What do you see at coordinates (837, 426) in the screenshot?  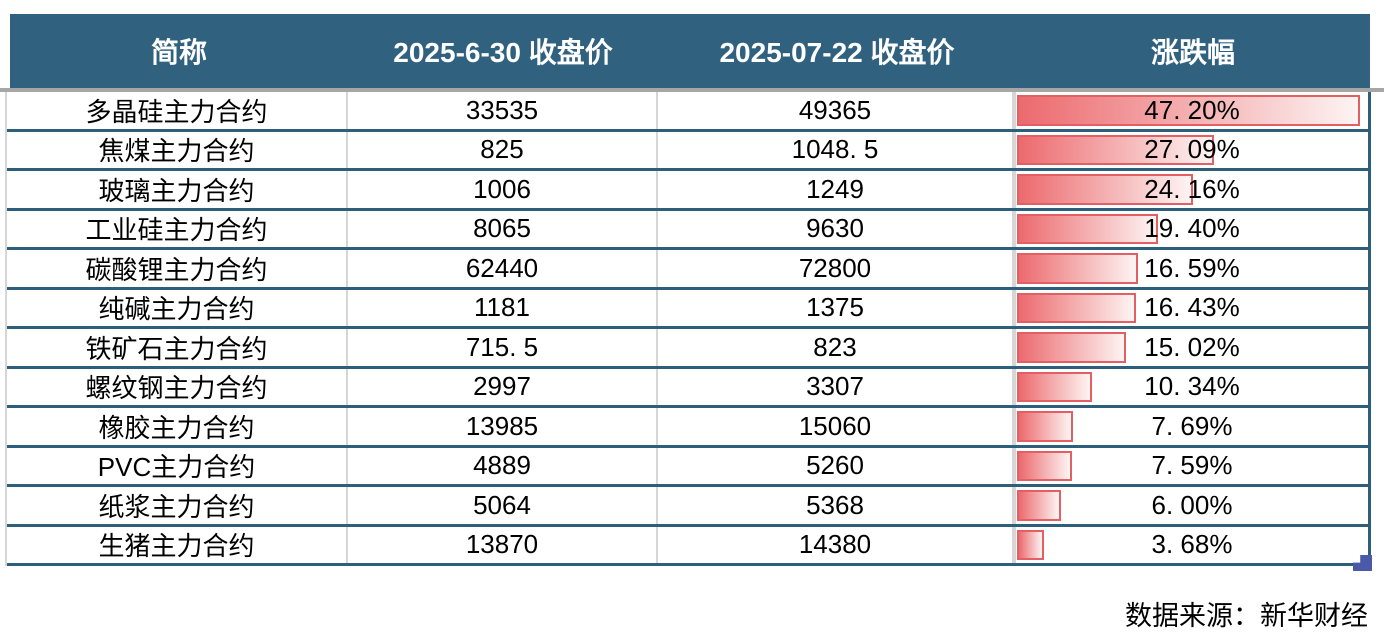 I see `cell-close-0722: 15060` at bounding box center [837, 426].